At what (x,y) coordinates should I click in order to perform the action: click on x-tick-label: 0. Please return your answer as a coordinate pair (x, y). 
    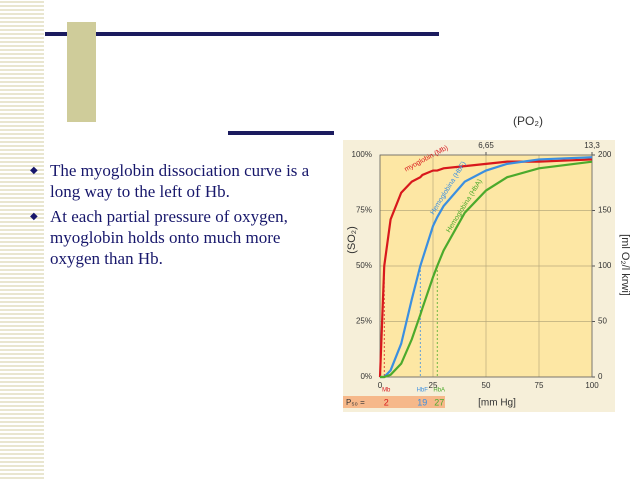
    Looking at the image, I should click on (380, 385).